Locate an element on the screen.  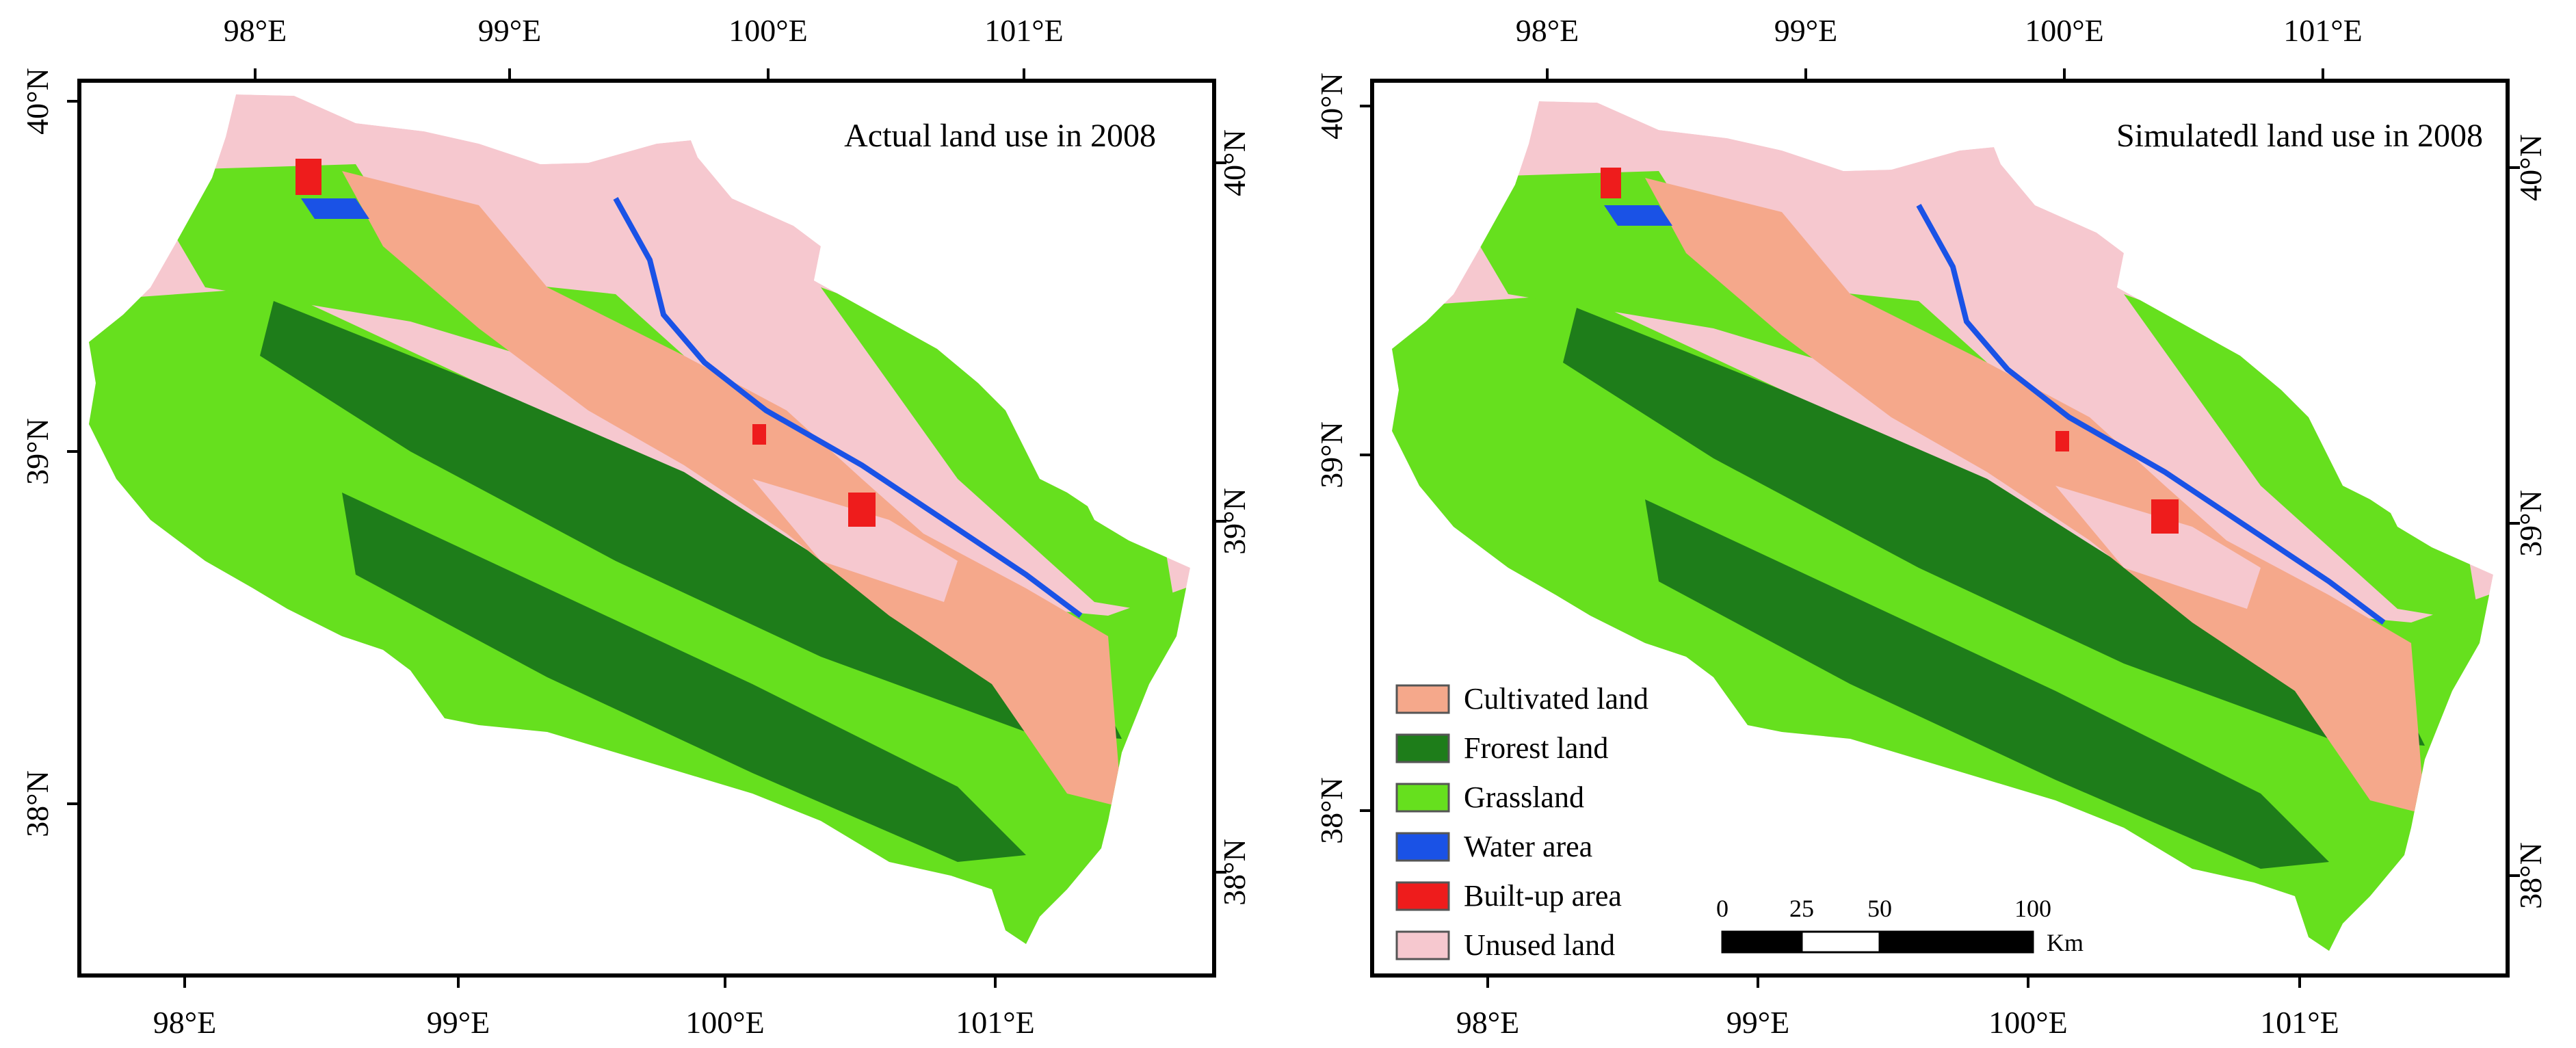
legend-swatch-forest is located at coordinates (1422, 748).